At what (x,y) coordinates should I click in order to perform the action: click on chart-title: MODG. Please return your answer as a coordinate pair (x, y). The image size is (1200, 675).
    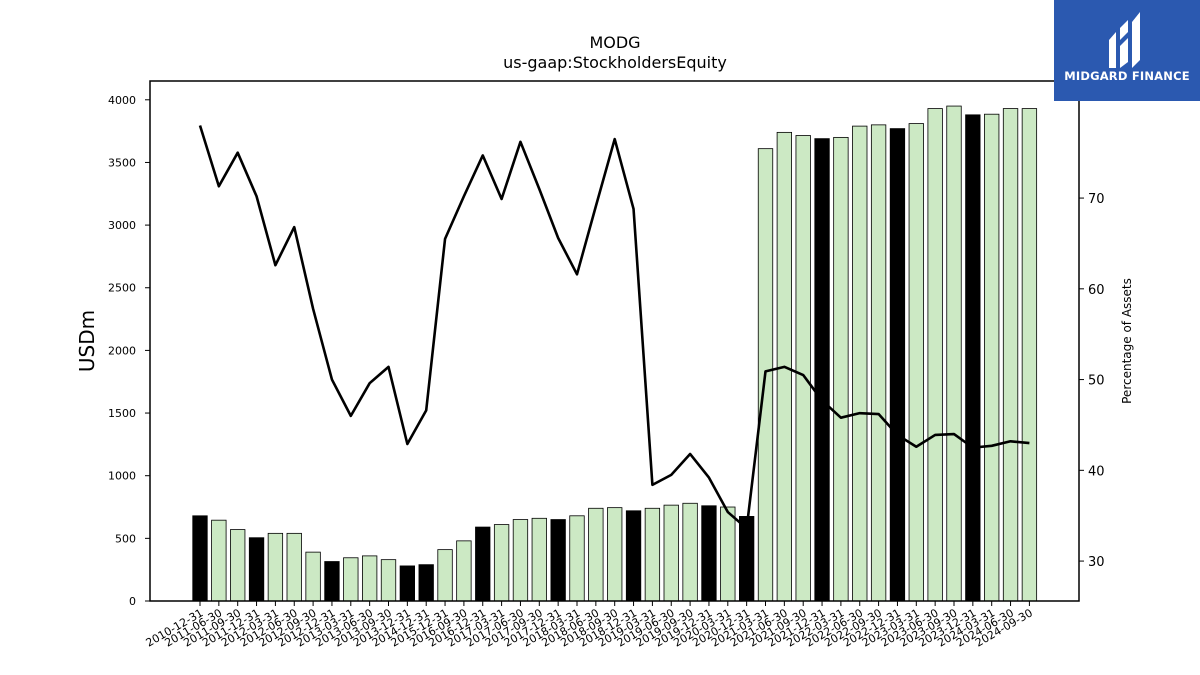
    Looking at the image, I should click on (614, 42).